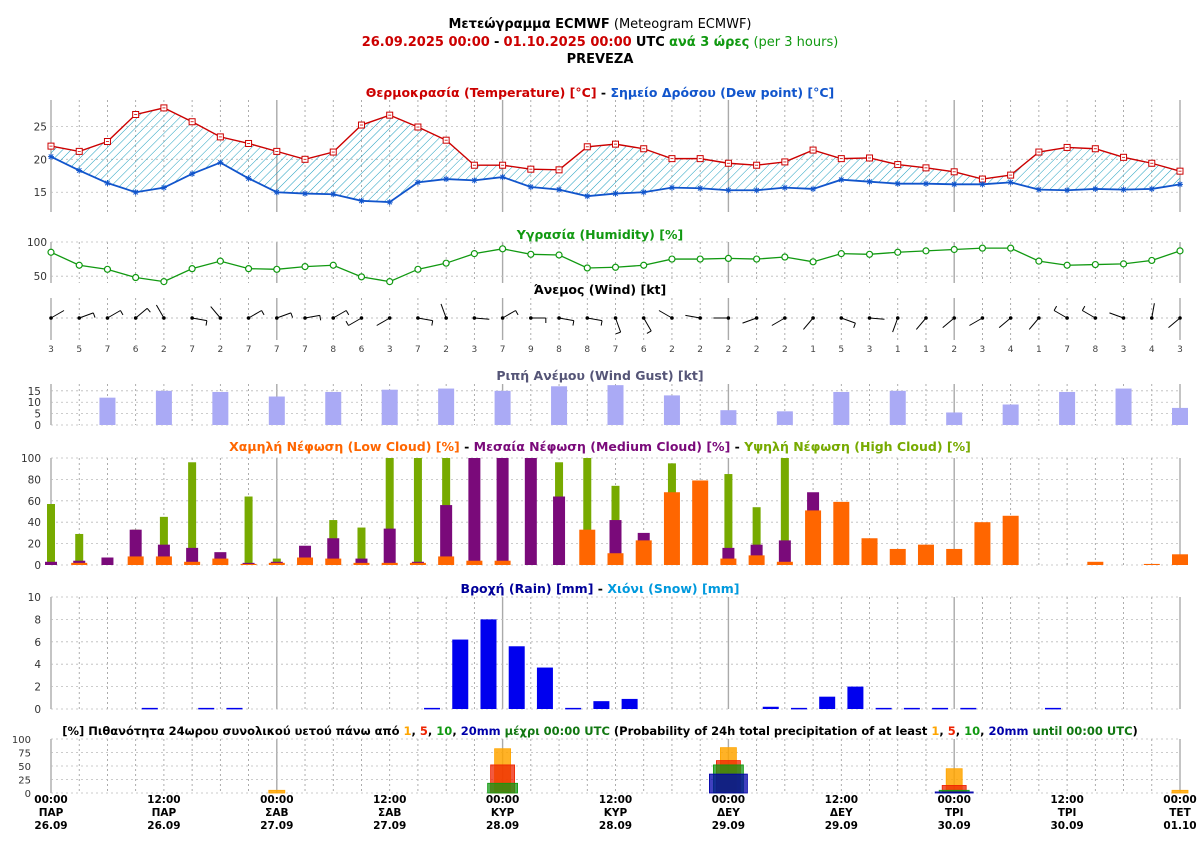 The width and height of the screenshot is (1200, 851). I want to click on rain-ytick: 10, so click(34, 598).